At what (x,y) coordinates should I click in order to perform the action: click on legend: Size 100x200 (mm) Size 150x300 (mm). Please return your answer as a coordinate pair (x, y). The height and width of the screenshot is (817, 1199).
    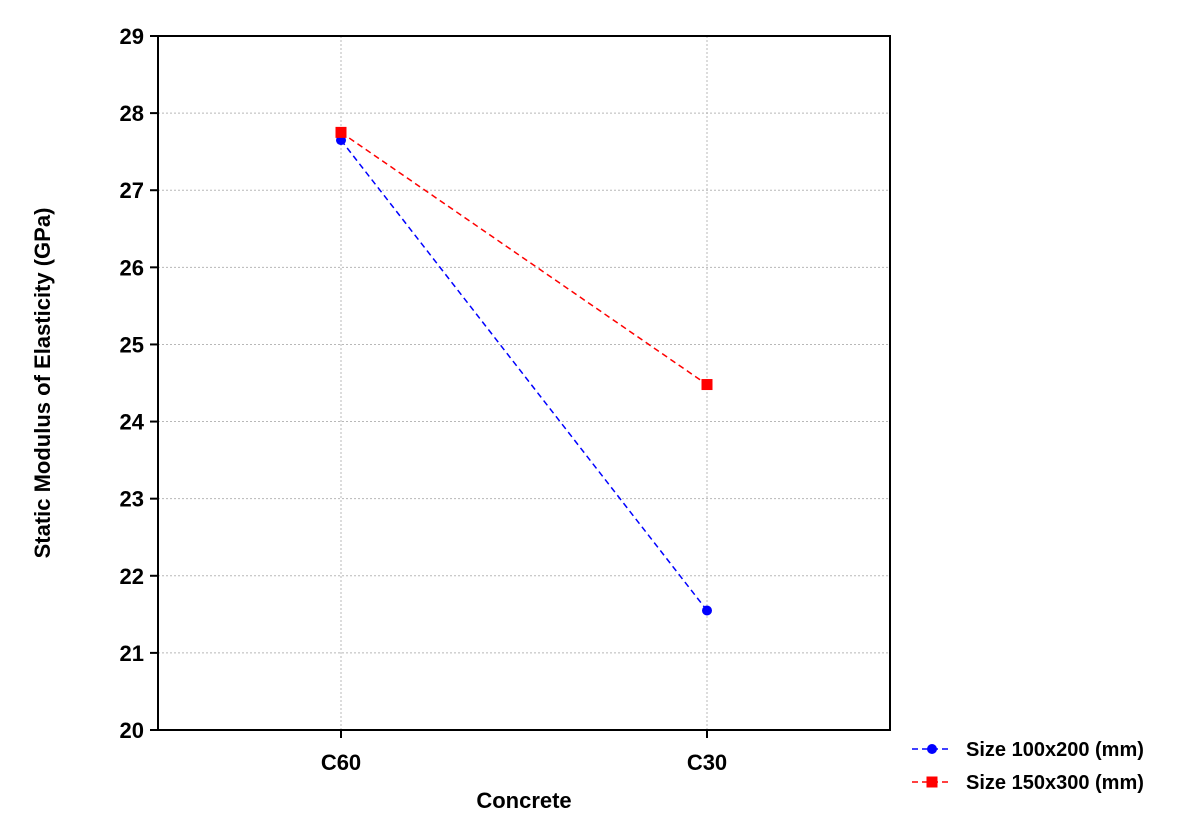
    Looking at the image, I should click on (1028, 766).